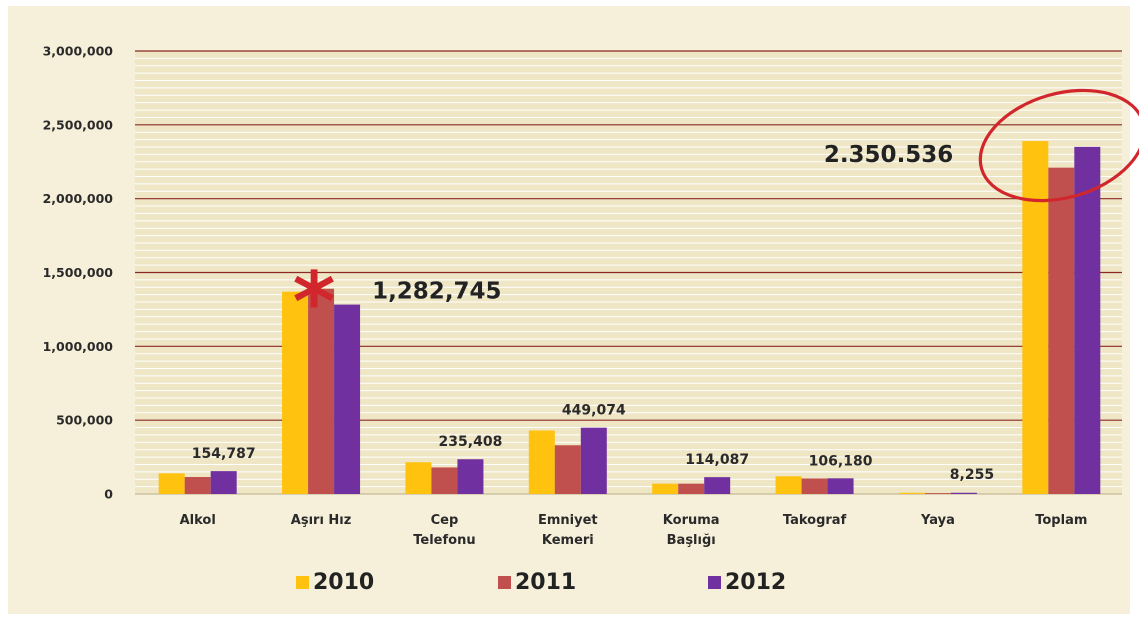 The height and width of the screenshot is (621, 1139). I want to click on x-tick-label: Takograf, so click(815, 520).